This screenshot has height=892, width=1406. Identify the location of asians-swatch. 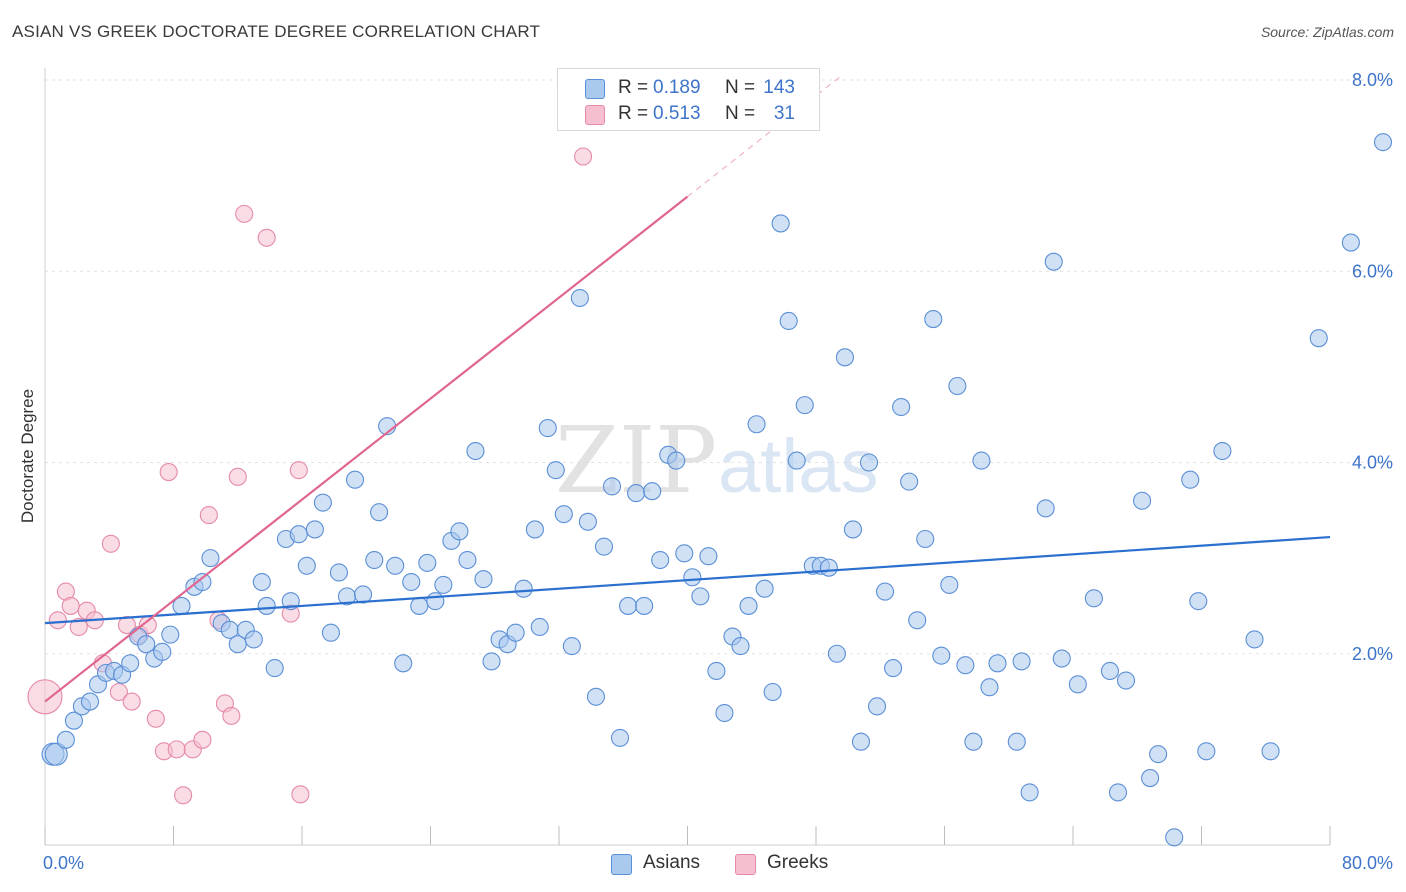
(595, 89).